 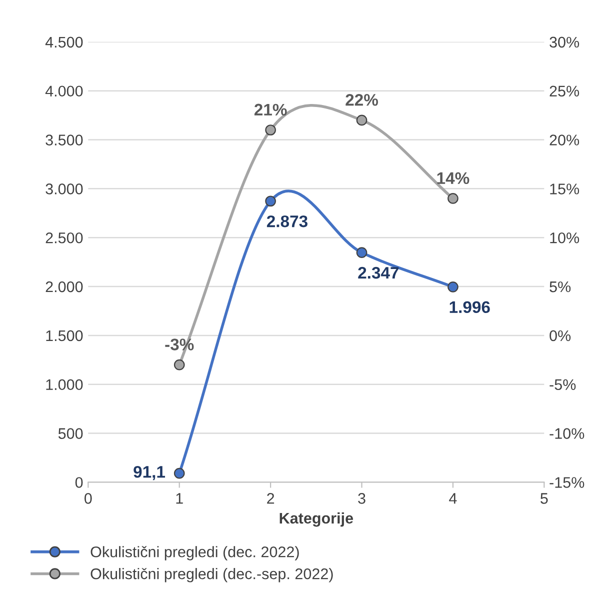 I want to click on data-label: 22%, so click(x=362, y=100).